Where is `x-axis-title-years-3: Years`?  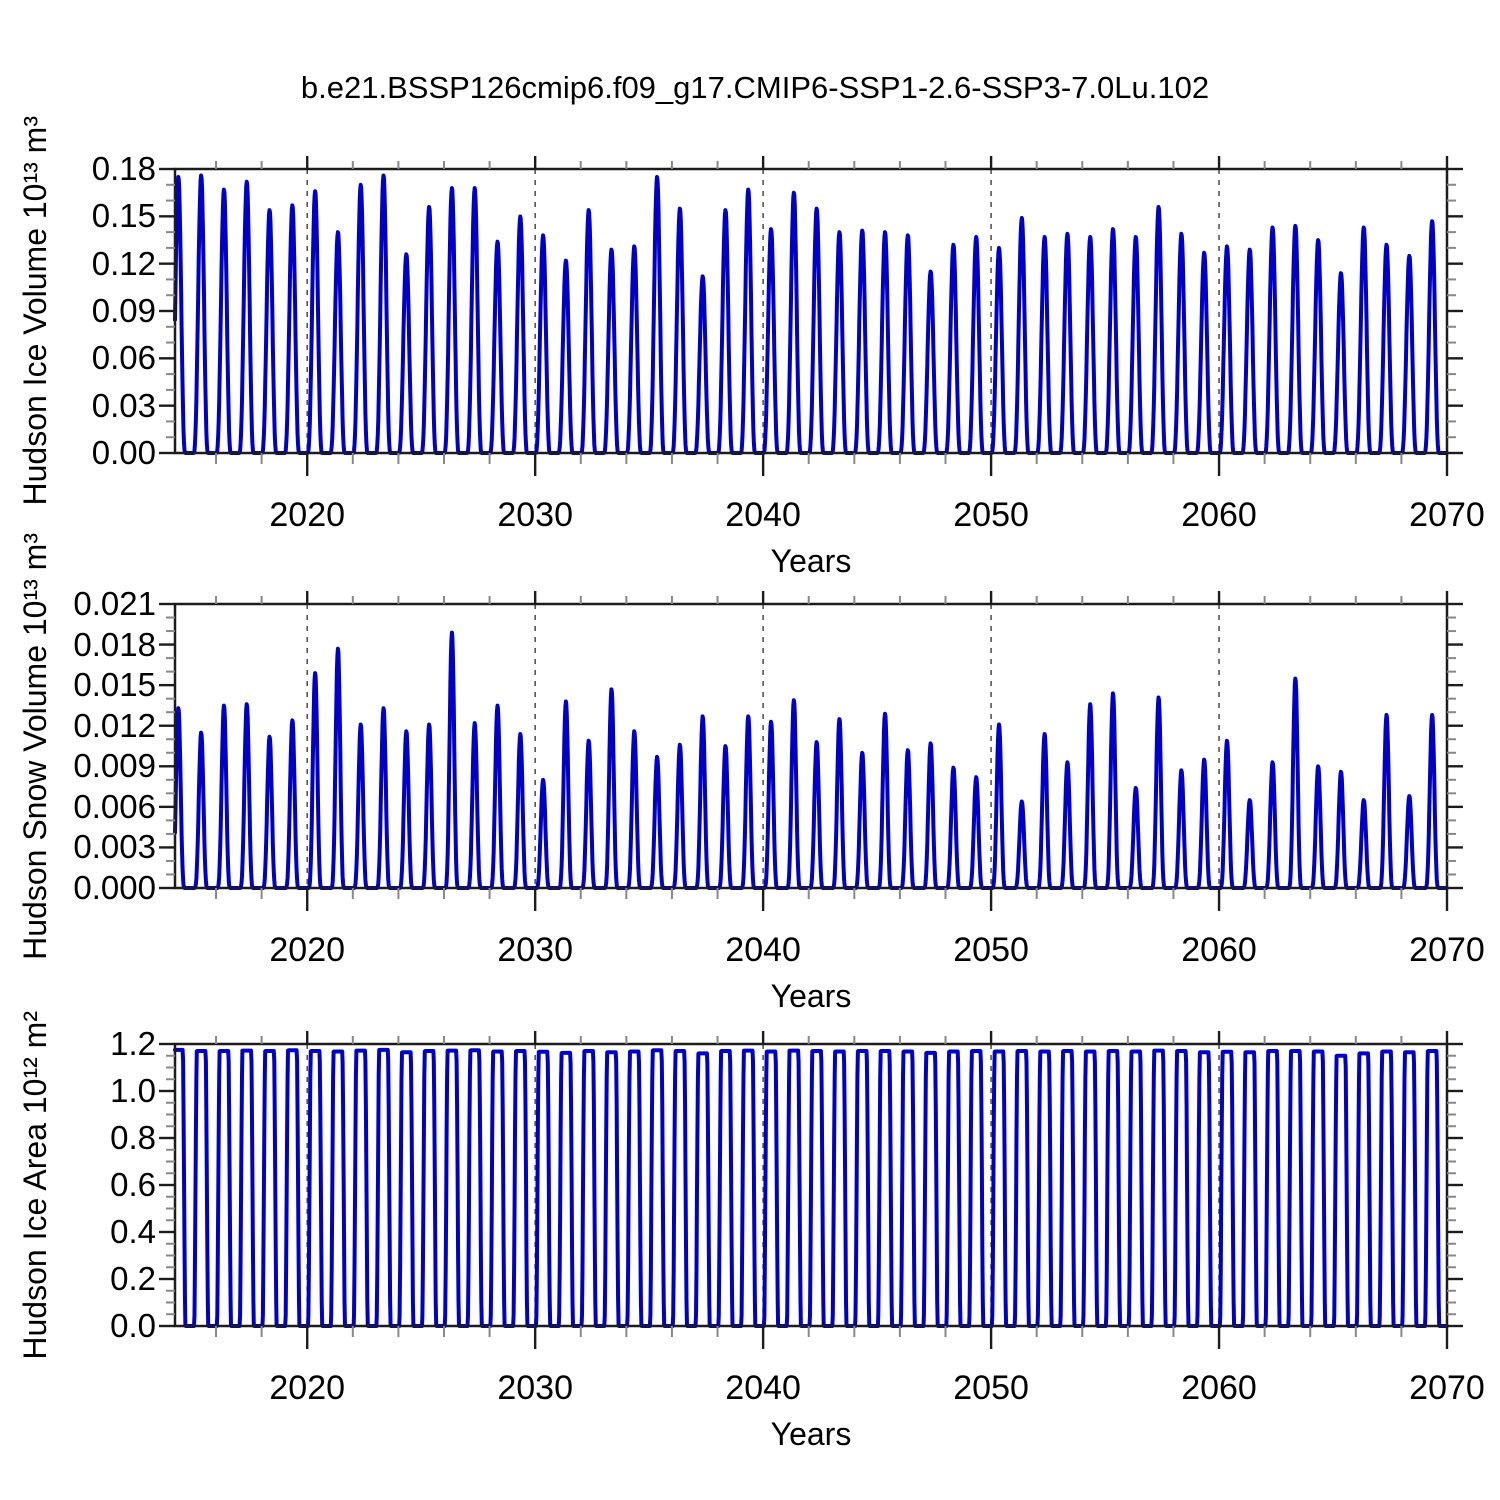 x-axis-title-years-3: Years is located at coordinates (811, 1434).